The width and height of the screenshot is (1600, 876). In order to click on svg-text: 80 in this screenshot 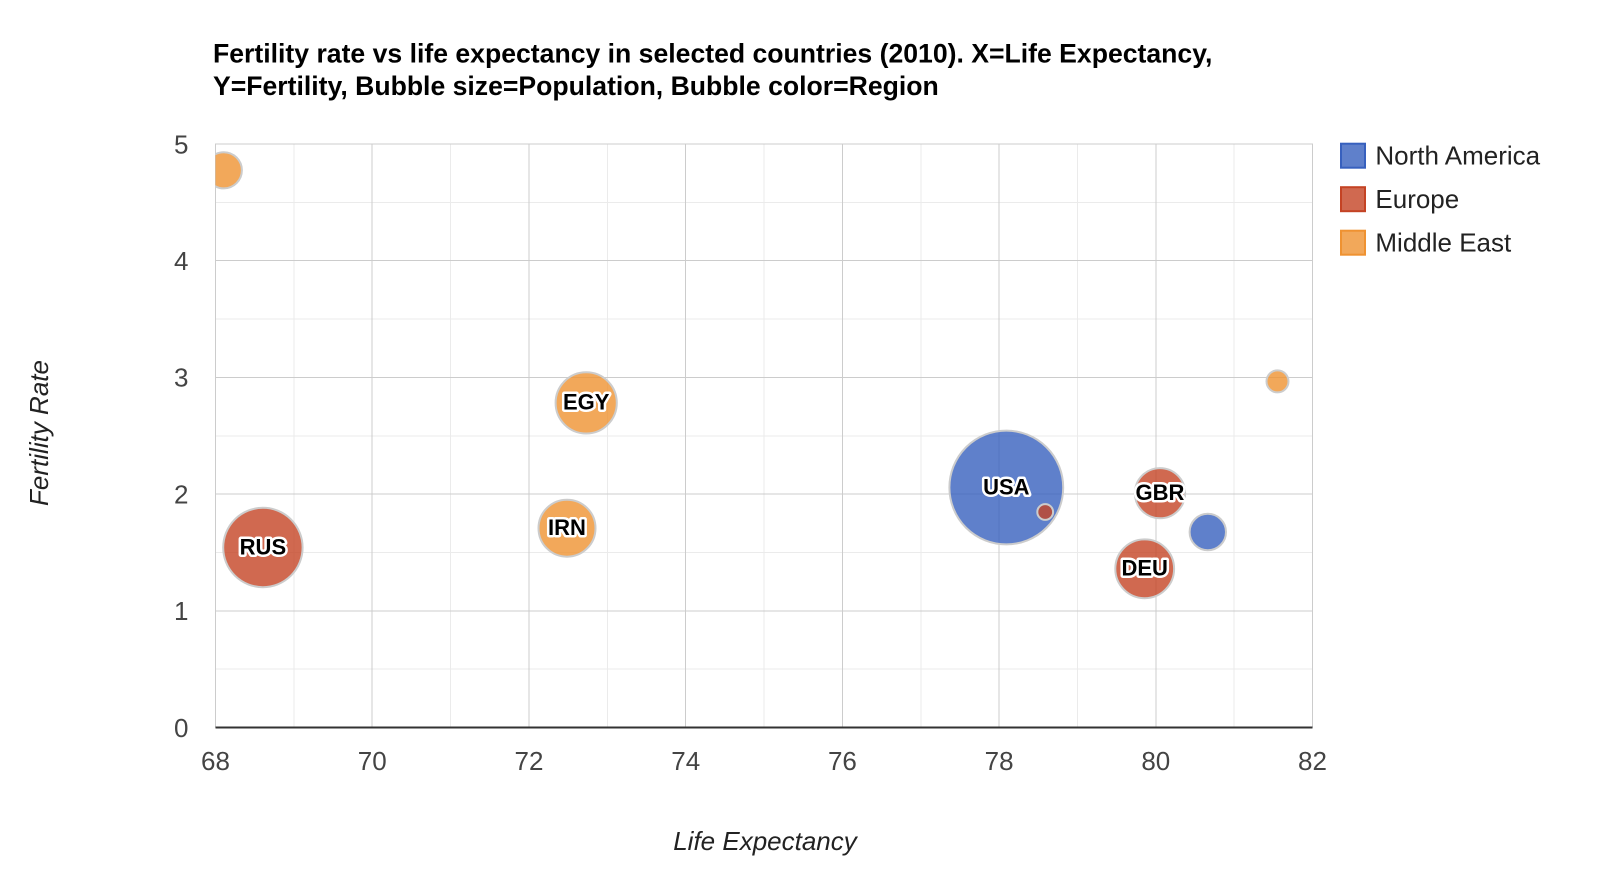, I will do `click(1155, 761)`.